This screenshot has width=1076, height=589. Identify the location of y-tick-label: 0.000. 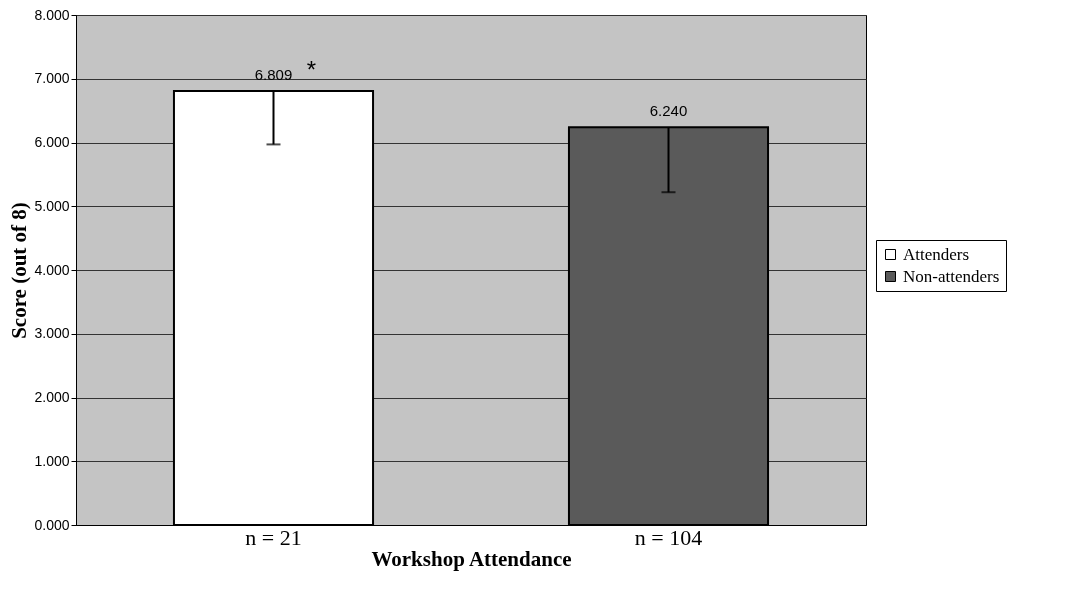
(52, 524).